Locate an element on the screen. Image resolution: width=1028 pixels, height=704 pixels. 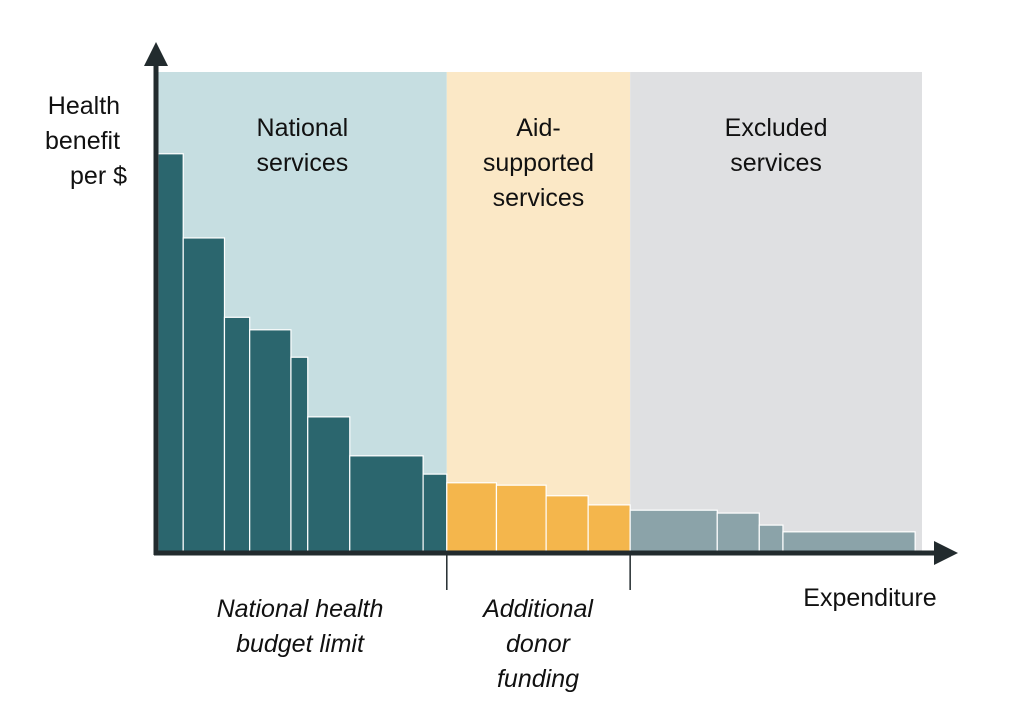
region-label-line: supported is located at coordinates (538, 163).